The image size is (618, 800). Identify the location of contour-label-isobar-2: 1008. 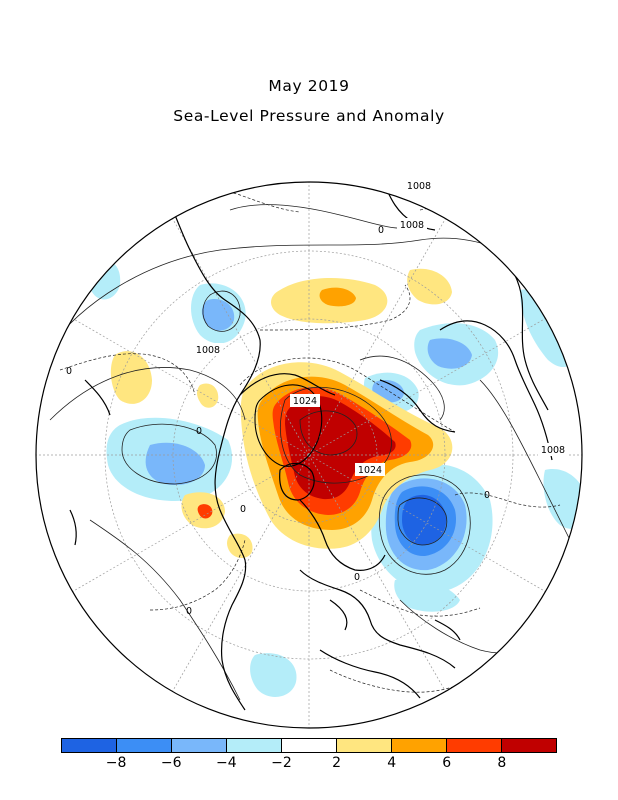
(412, 224).